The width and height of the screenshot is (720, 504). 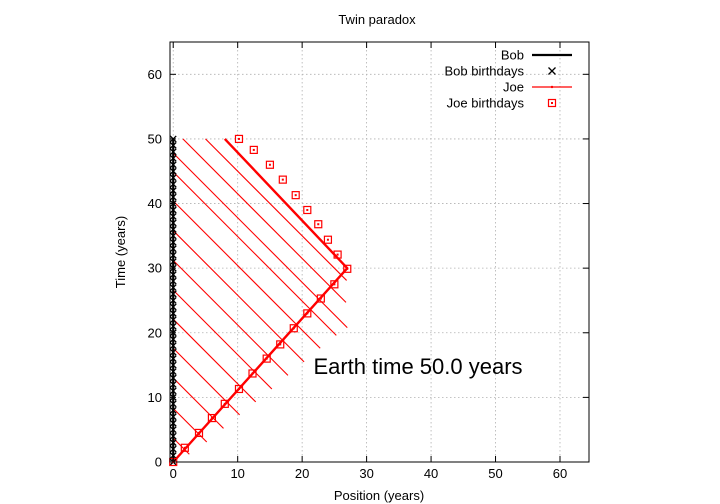 I want to click on x-tick-label: 20, so click(x=302, y=473).